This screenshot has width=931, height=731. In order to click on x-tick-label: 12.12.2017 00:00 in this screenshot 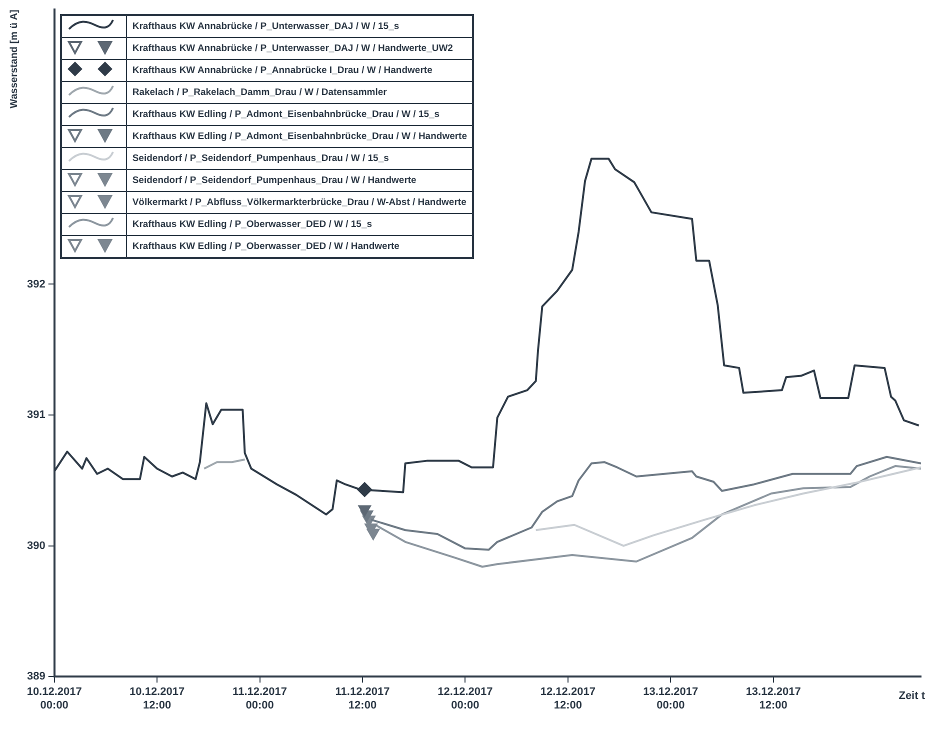, I will do `click(465, 699)`.